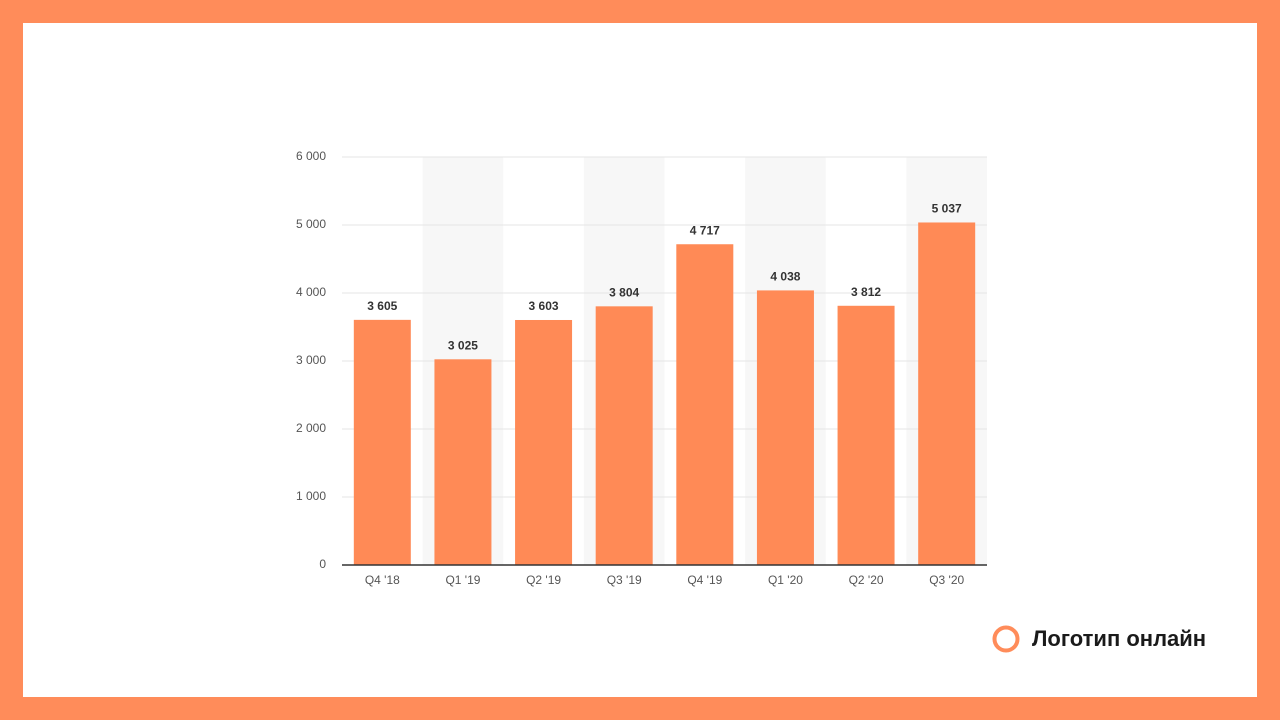  What do you see at coordinates (866, 292) in the screenshot?
I see `value-label: 3 812` at bounding box center [866, 292].